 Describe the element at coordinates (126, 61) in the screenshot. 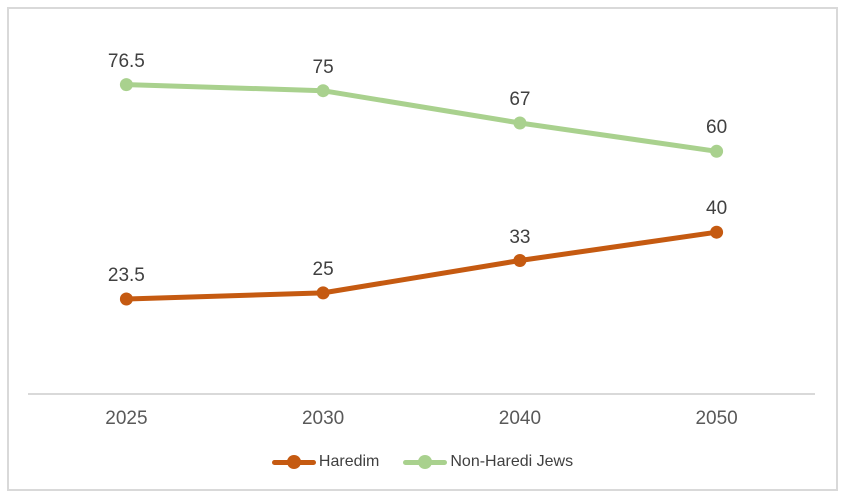

I see `data-label: 76.5` at that location.